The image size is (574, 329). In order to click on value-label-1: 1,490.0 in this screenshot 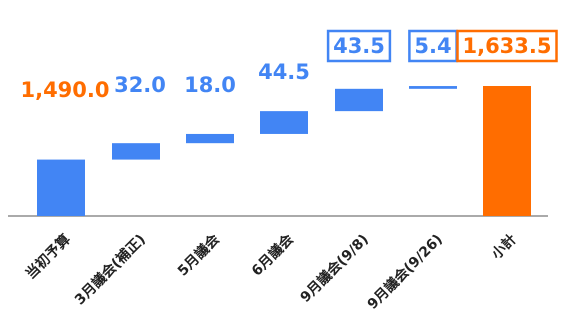, I will do `click(64, 90)`.